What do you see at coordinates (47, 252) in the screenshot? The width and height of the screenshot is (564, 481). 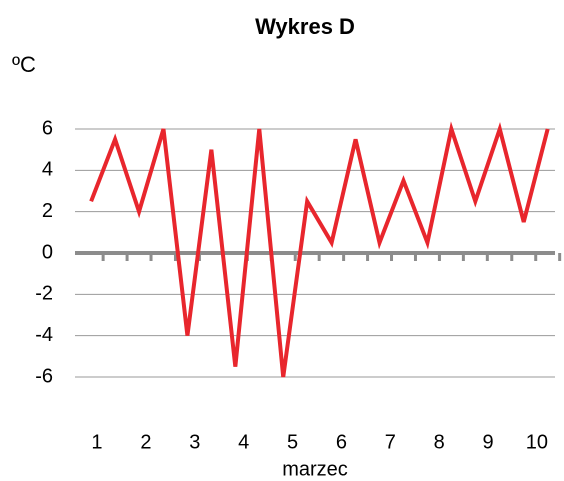 I see `y-tick-label: 0` at bounding box center [47, 252].